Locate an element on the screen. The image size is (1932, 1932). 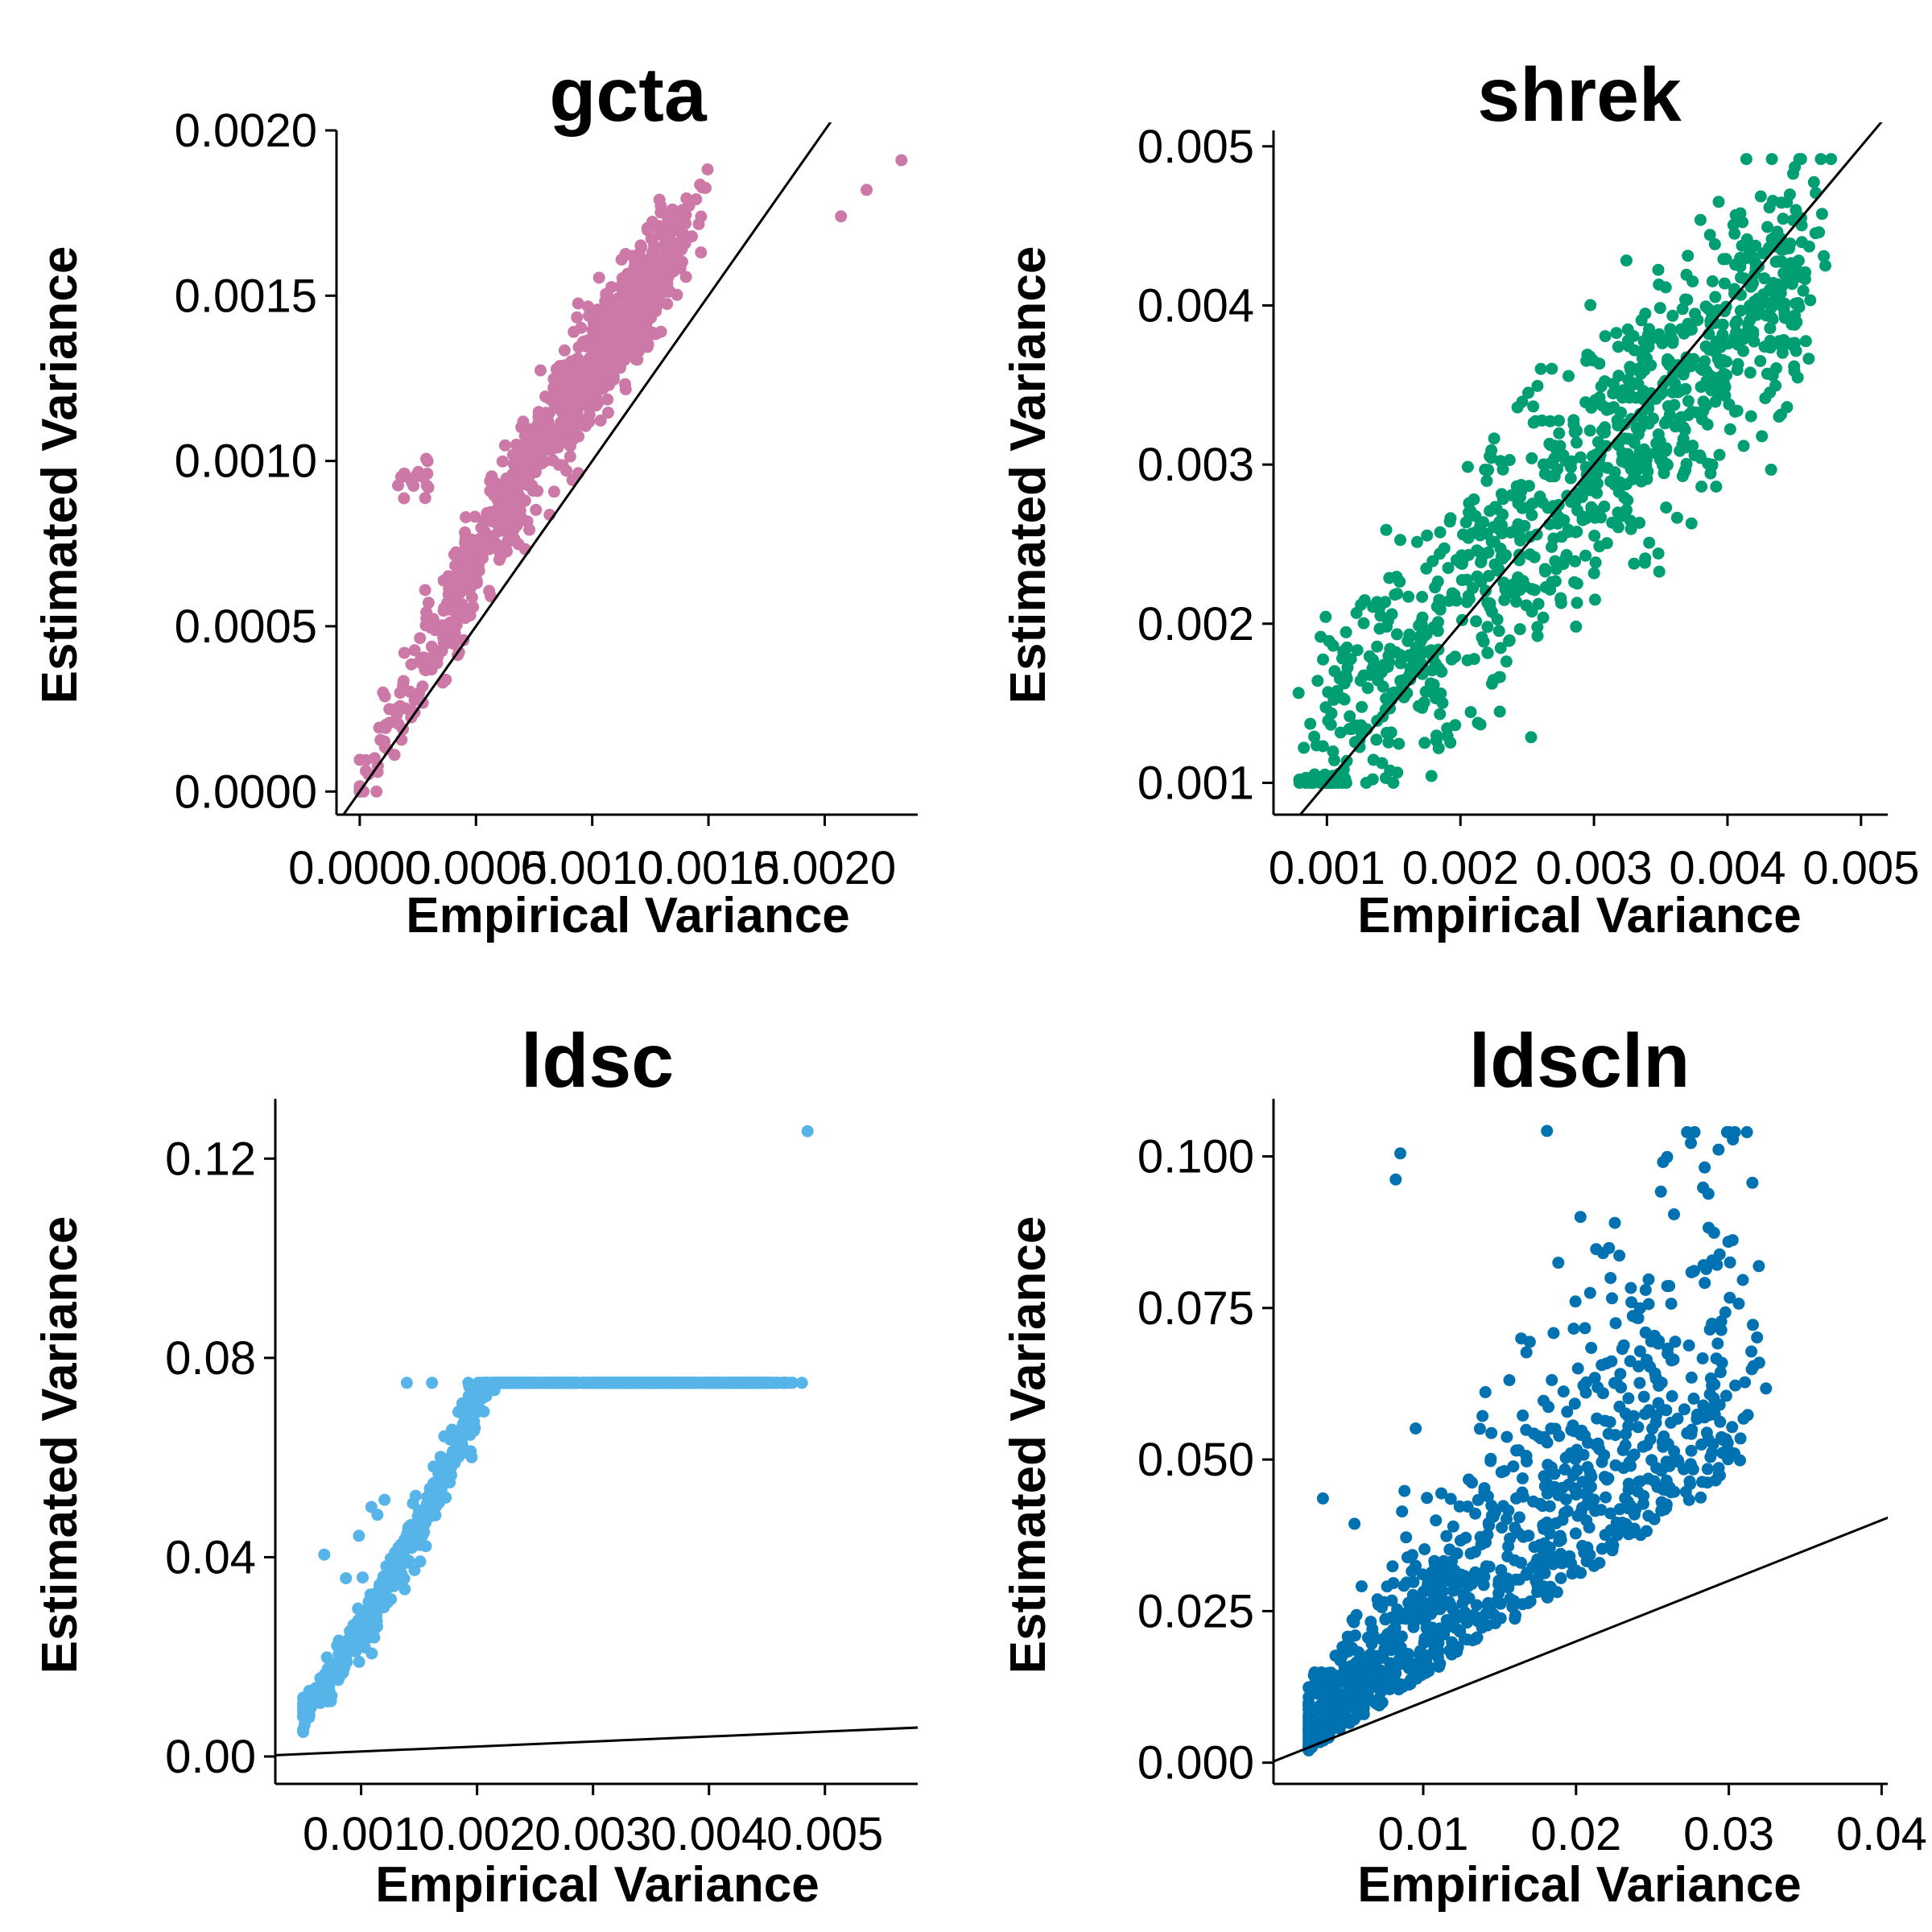
x-axis-label: Empirical Variance is located at coordinates (1579, 1885).